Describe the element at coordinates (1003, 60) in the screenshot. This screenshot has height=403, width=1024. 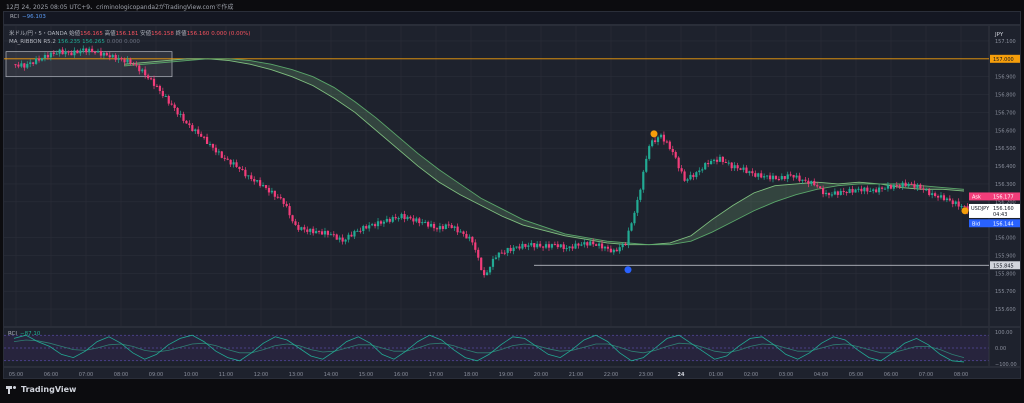
I see `level-high-value: 157.000` at that location.